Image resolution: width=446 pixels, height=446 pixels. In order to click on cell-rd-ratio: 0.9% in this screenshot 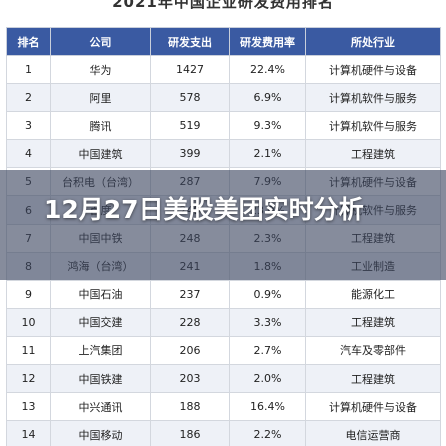, I will do `click(267, 294)`.